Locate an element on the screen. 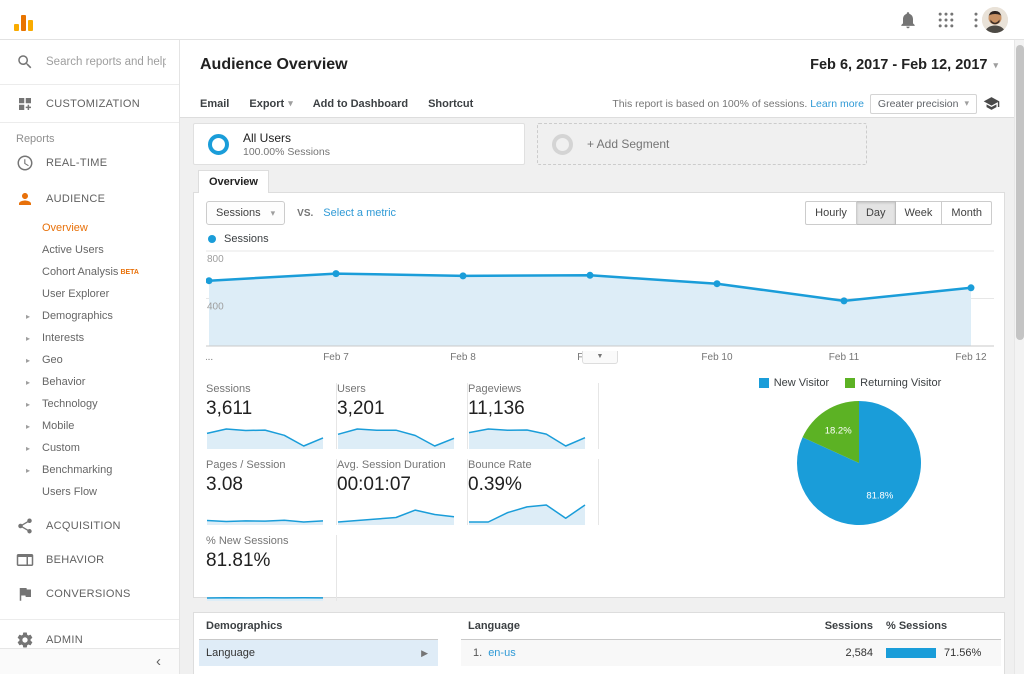  search-input is located at coordinates (106, 62).